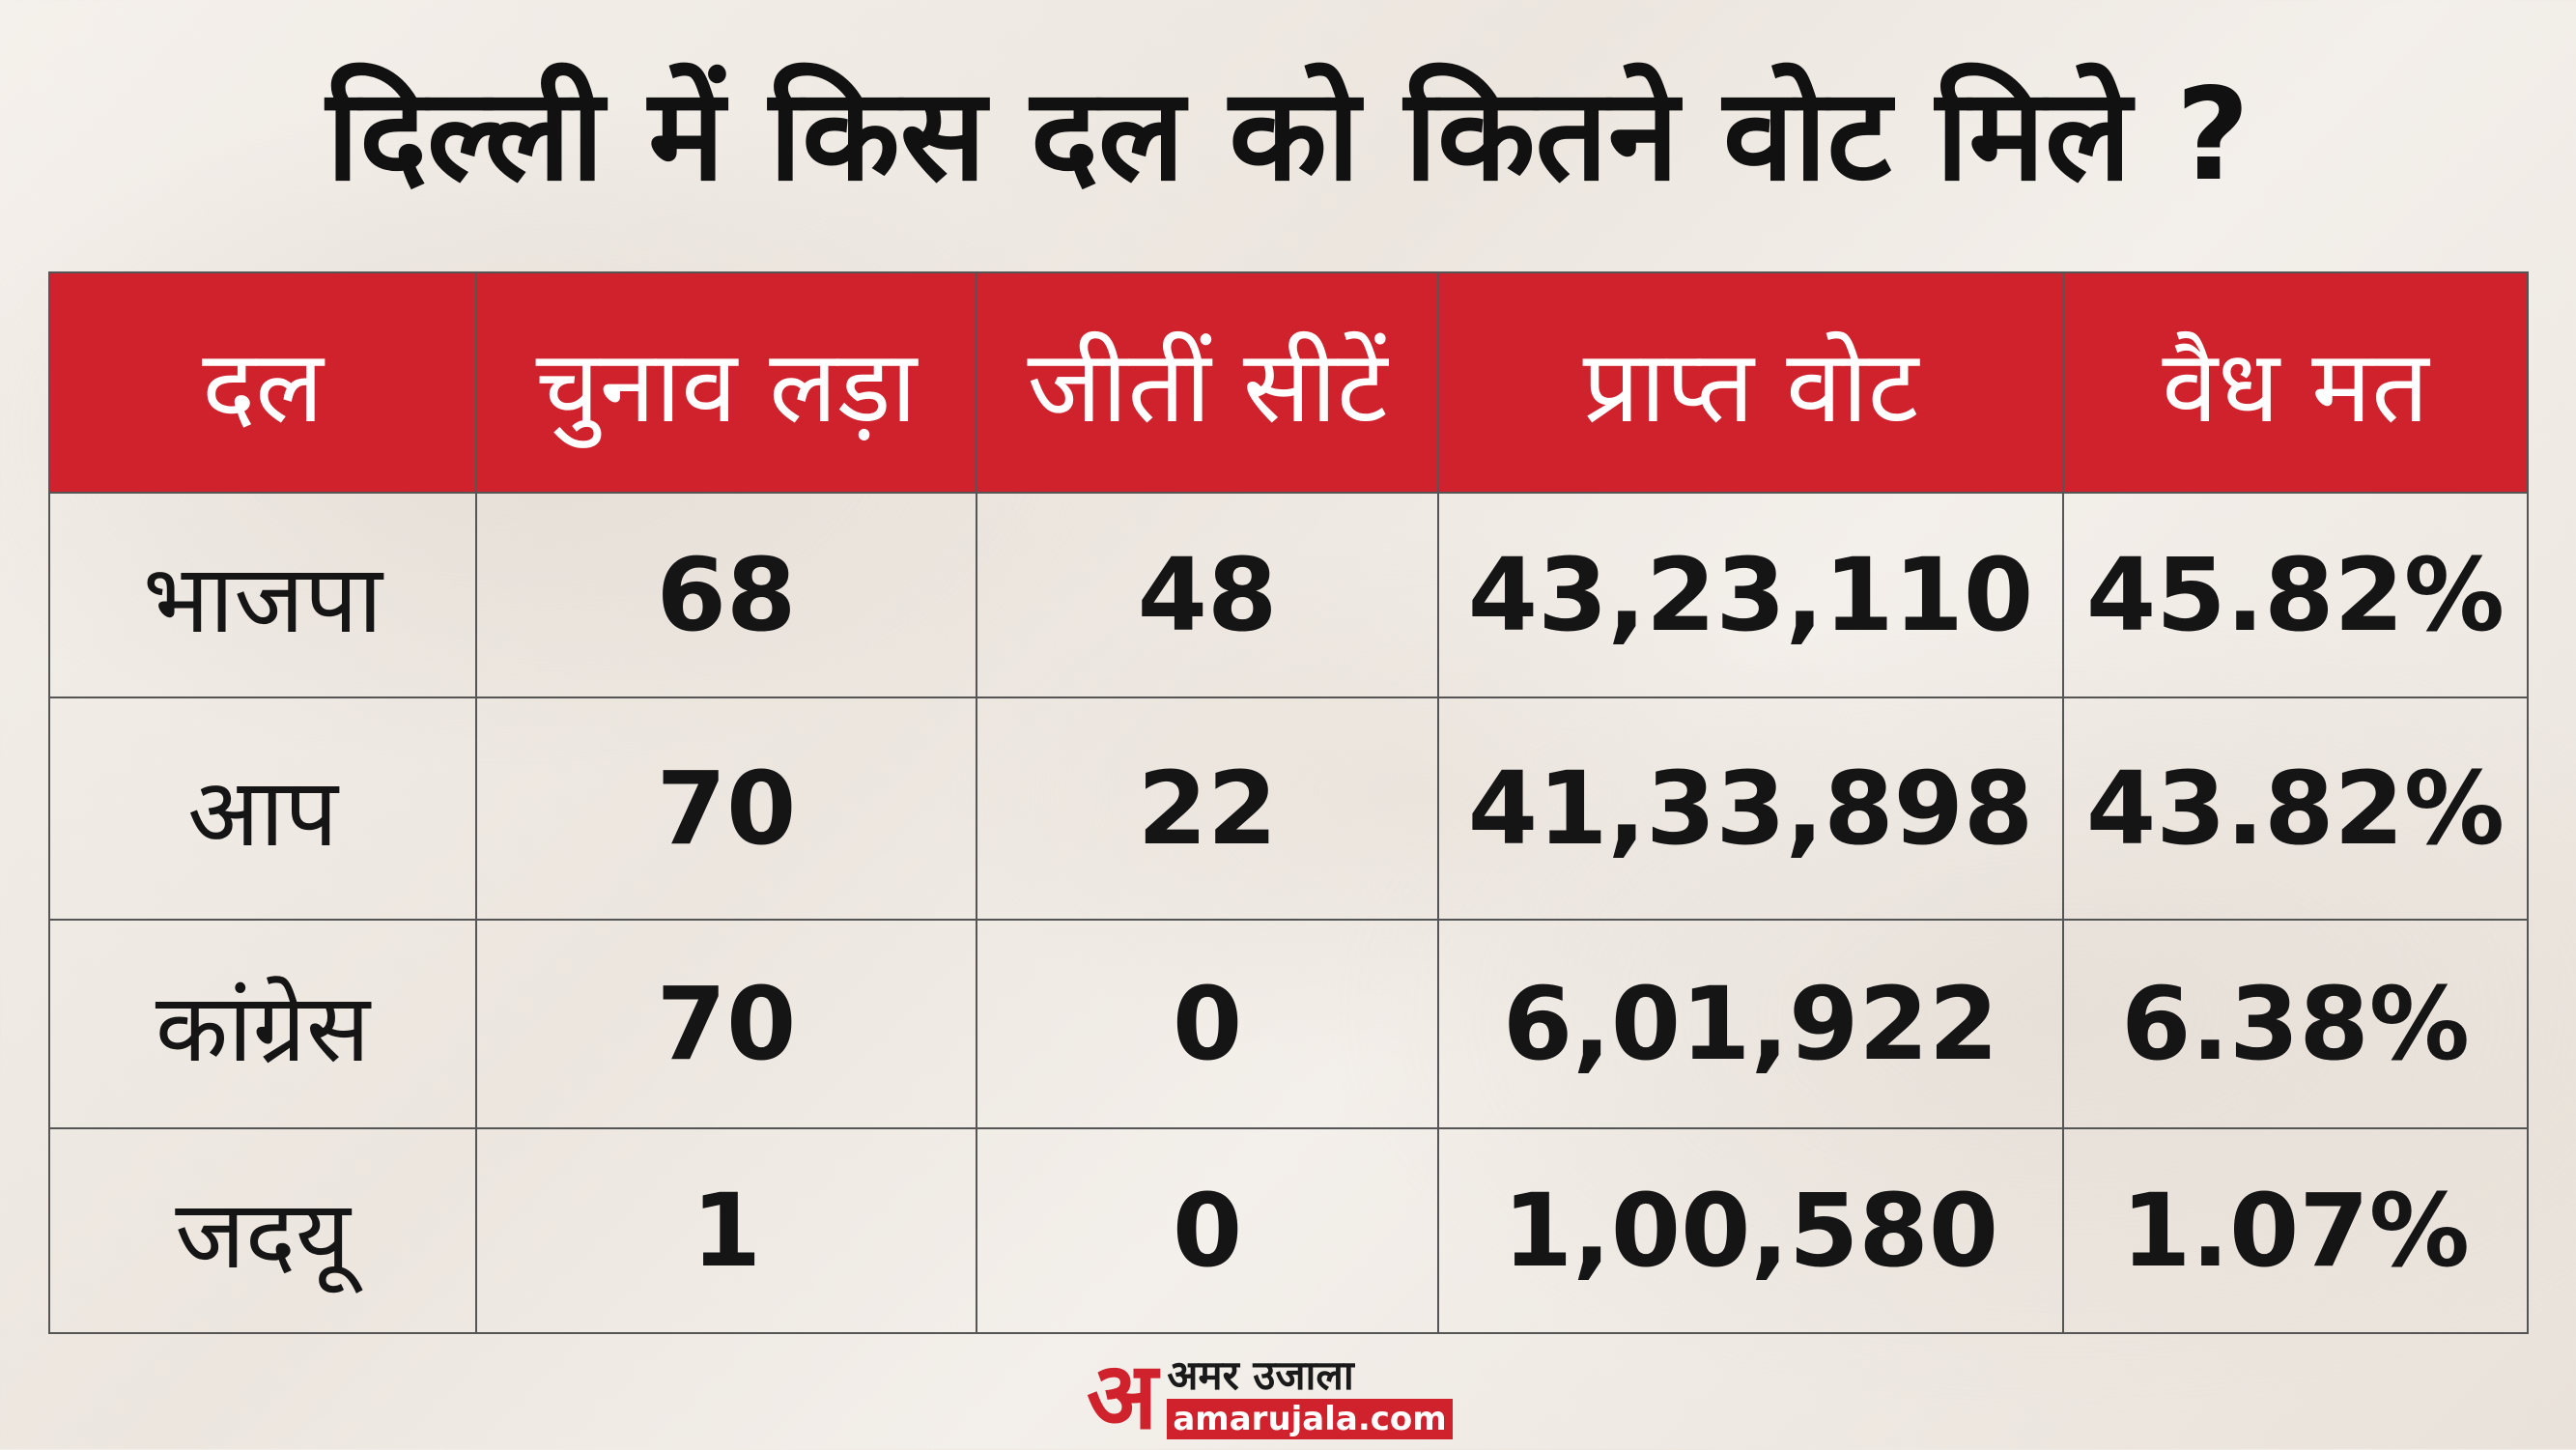 The width and height of the screenshot is (2576, 1450). I want to click on table-row: भाजपा 68 48 43,23,110 45.82%, so click(1288, 595).